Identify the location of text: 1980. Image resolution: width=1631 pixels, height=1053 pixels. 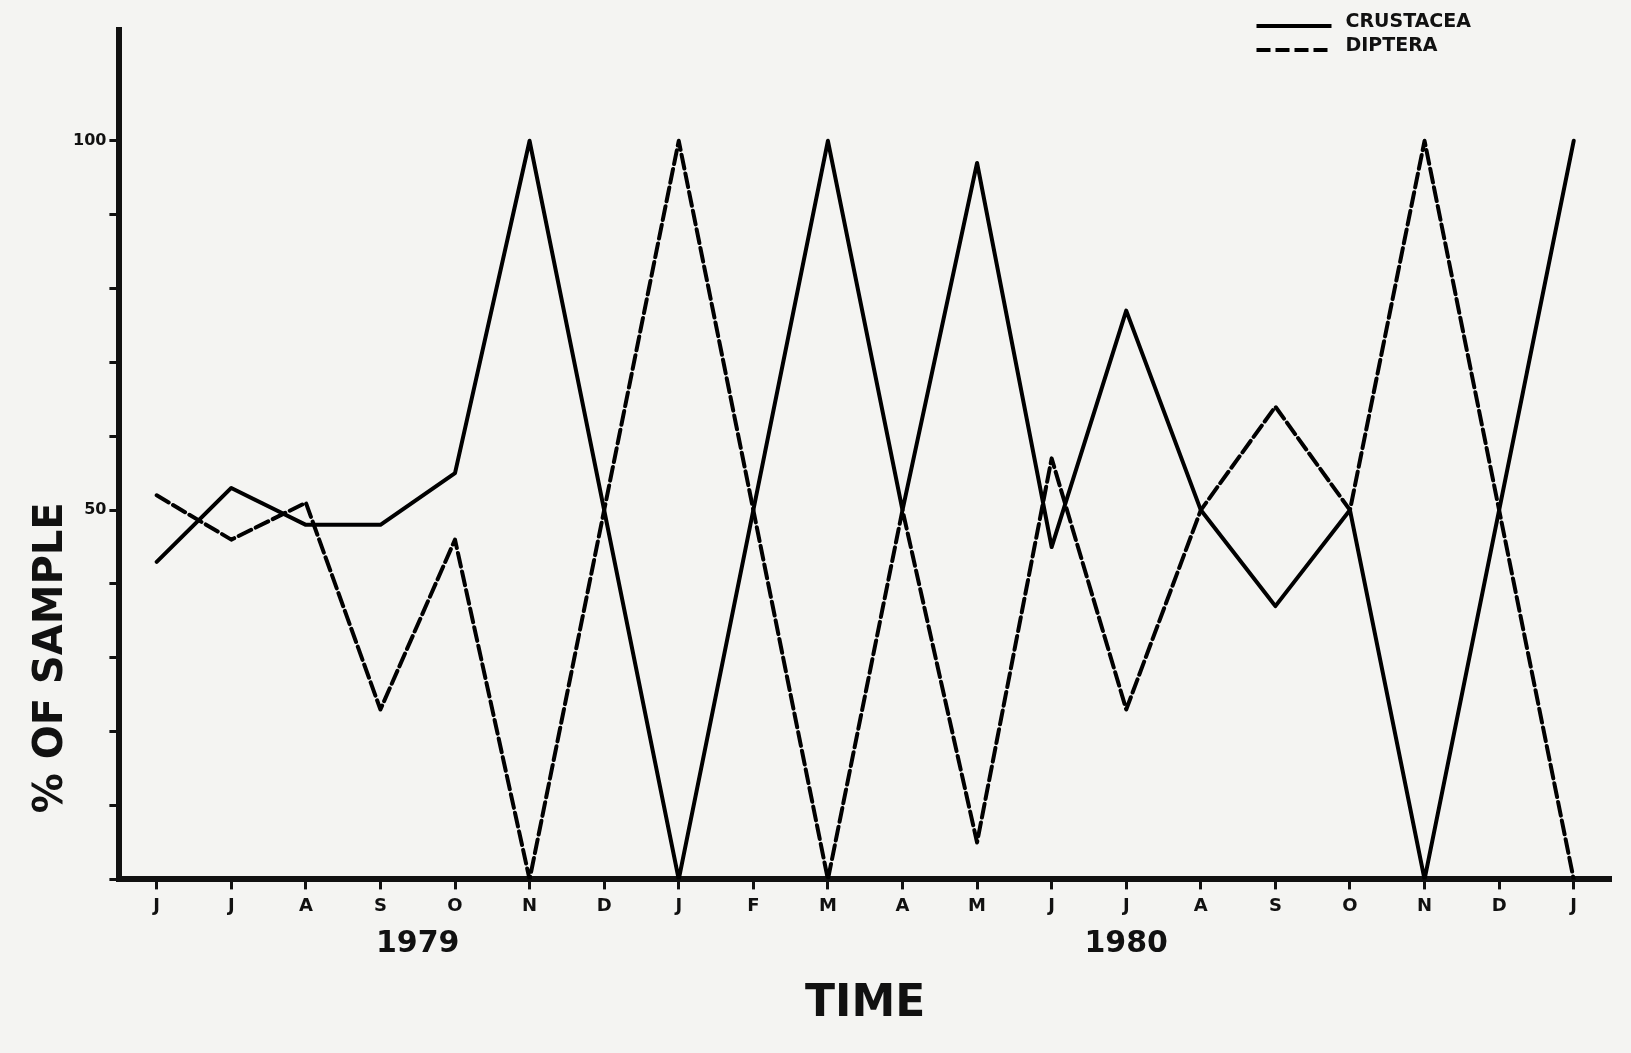
(1126, 942).